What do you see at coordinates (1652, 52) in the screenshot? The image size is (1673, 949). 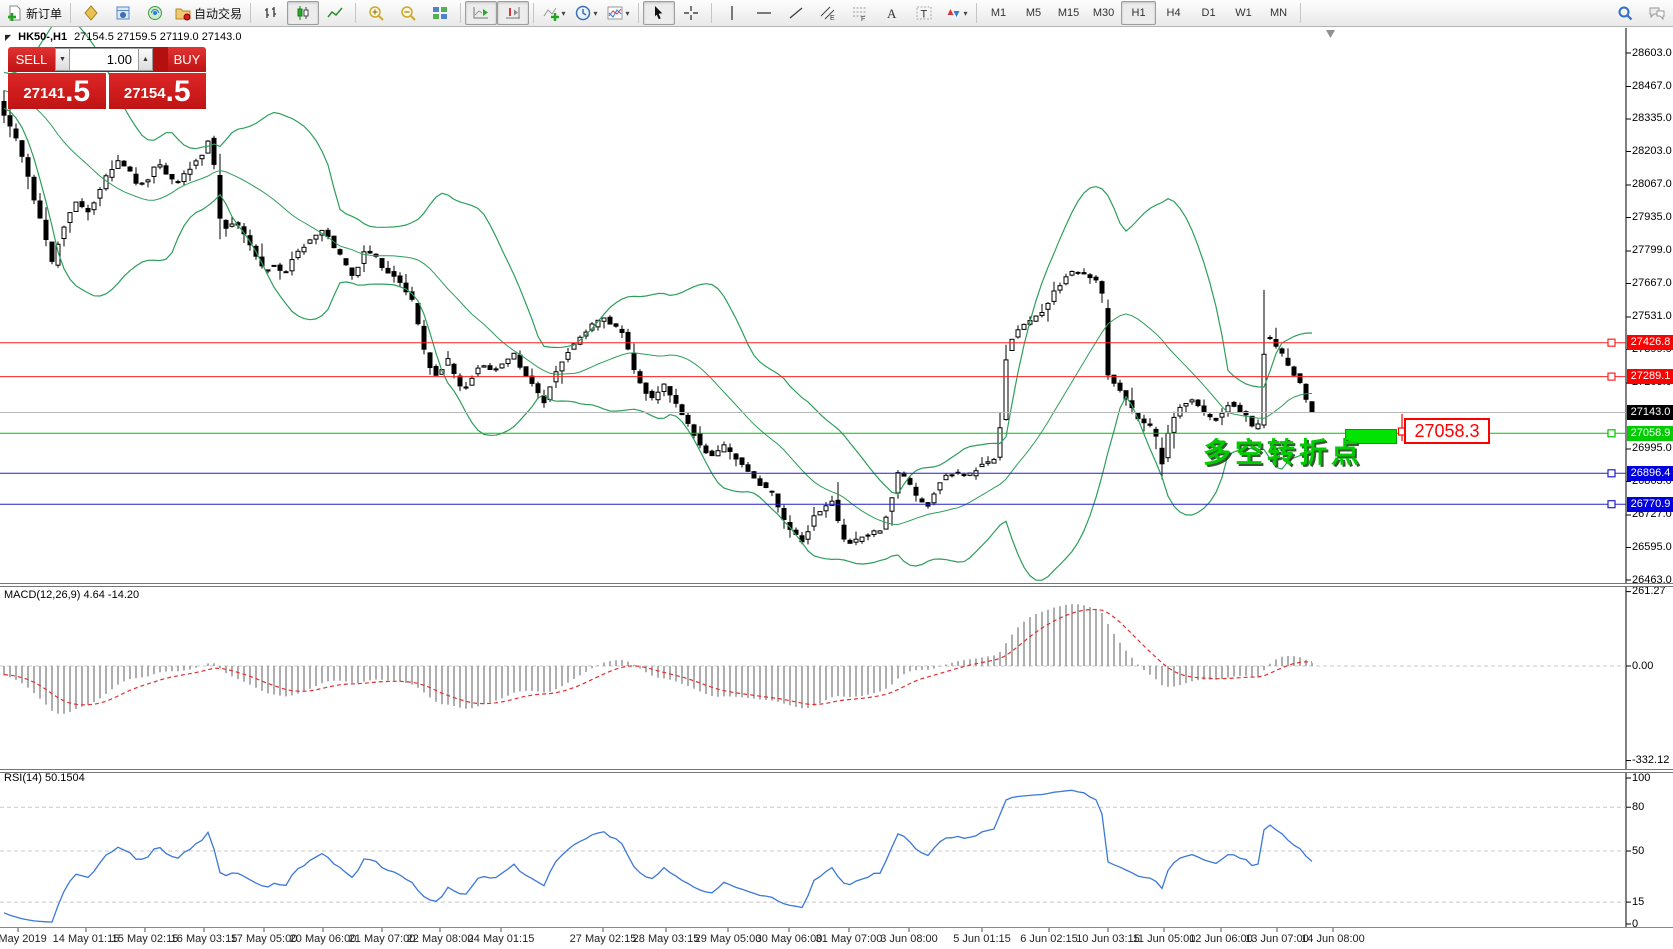 I see `price-tick-label: 28603.0` at bounding box center [1652, 52].